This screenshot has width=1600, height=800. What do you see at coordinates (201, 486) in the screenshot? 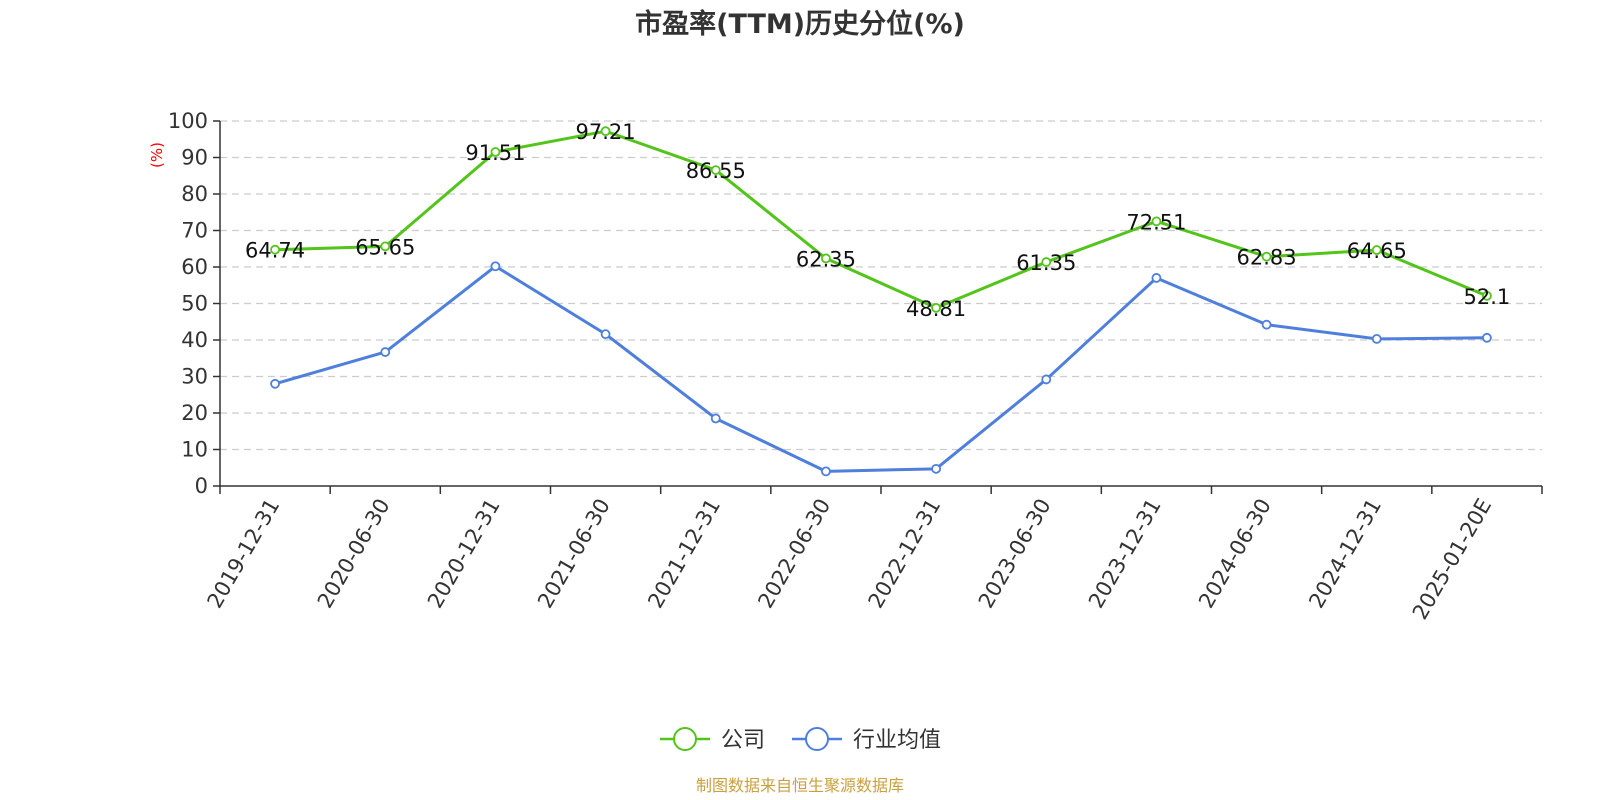
I see `y-tick-label: 0` at bounding box center [201, 486].